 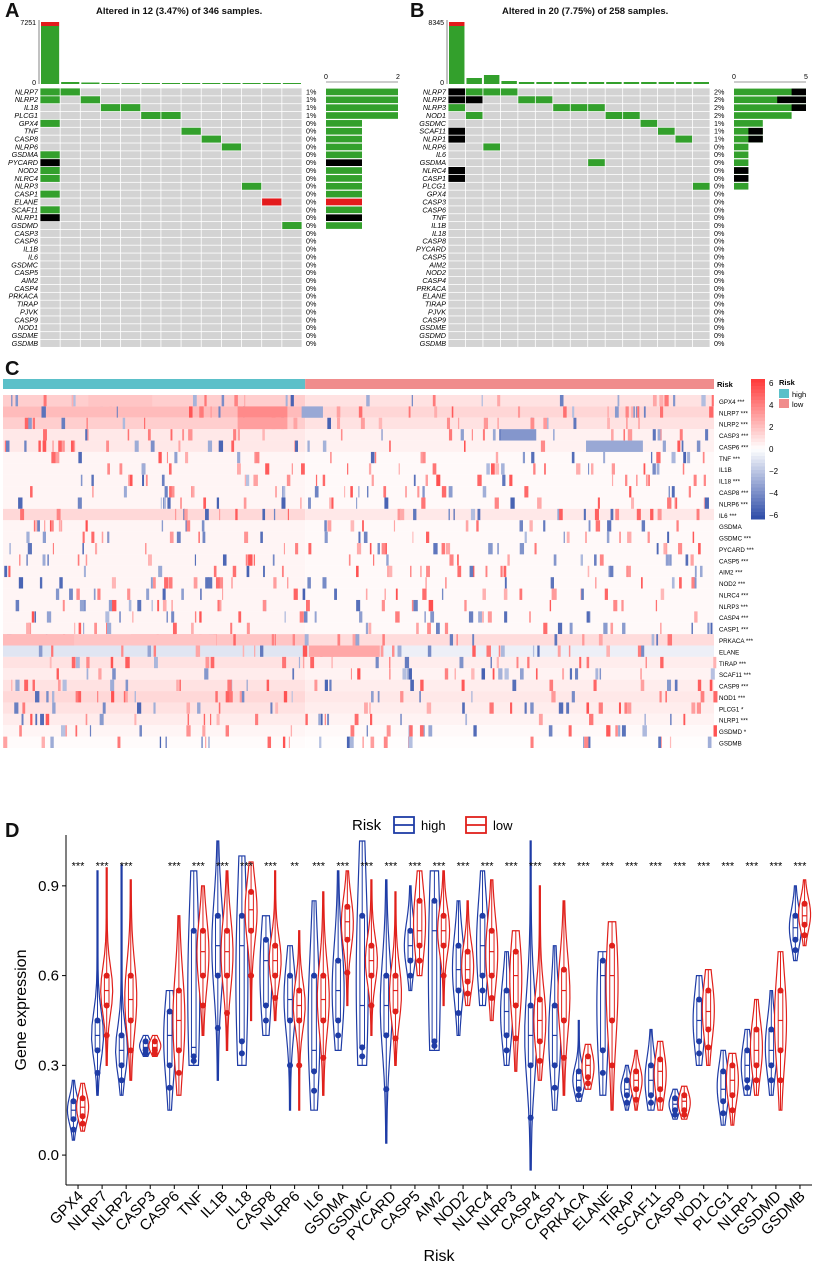 What do you see at coordinates (362, 115) in the screenshot?
I see `side-bar` at bounding box center [362, 115].